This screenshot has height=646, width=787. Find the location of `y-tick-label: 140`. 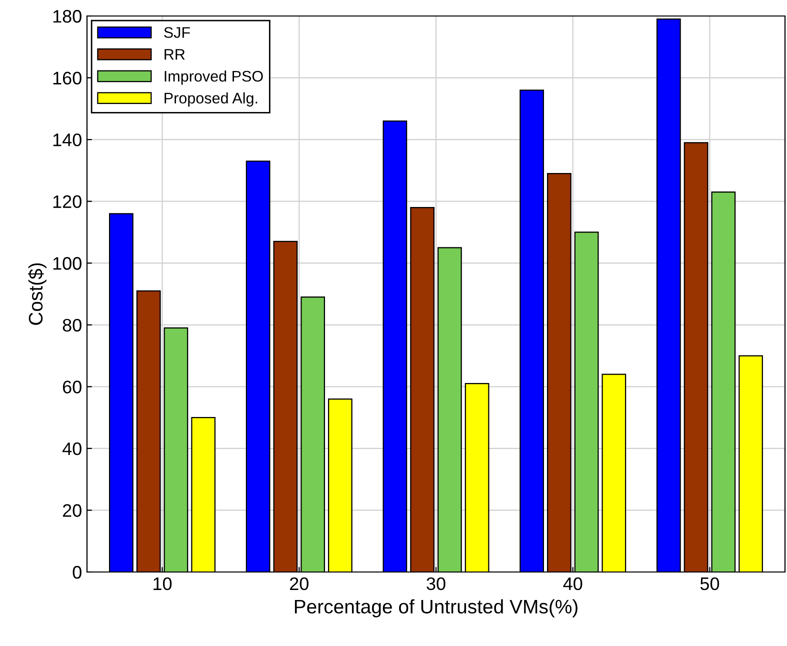

y-tick-label: 140 is located at coordinates (67, 139).